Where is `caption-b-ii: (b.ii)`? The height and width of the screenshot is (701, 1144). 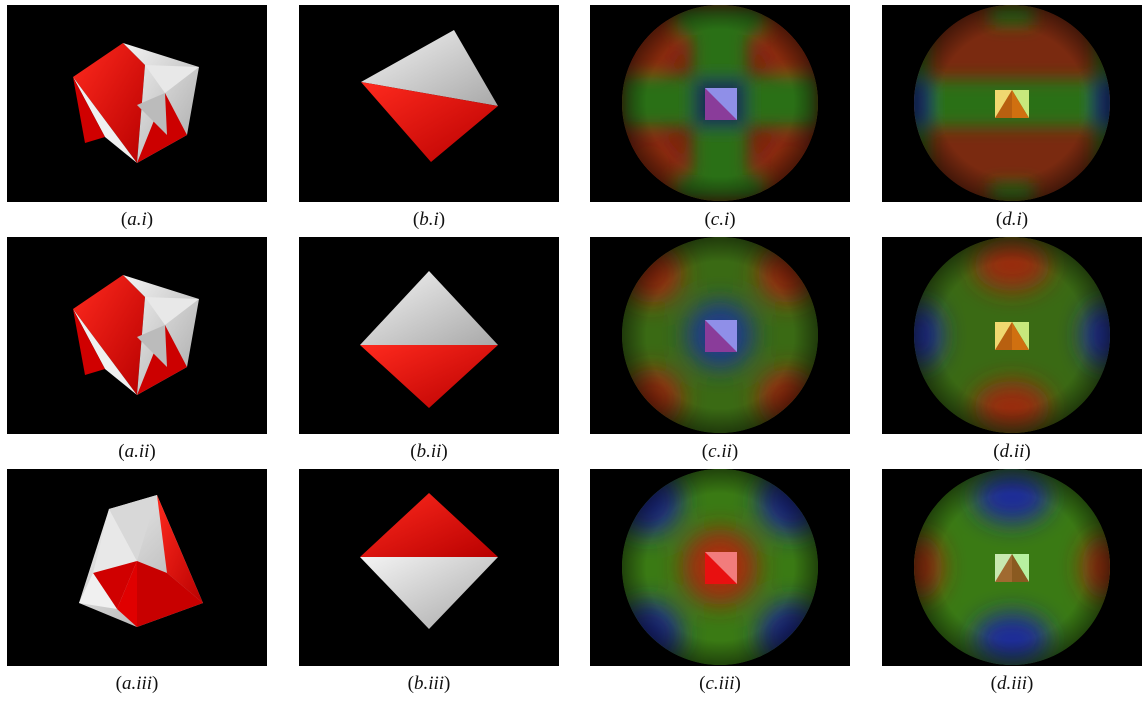
caption-b-ii: (b.ii) is located at coordinates (429, 451).